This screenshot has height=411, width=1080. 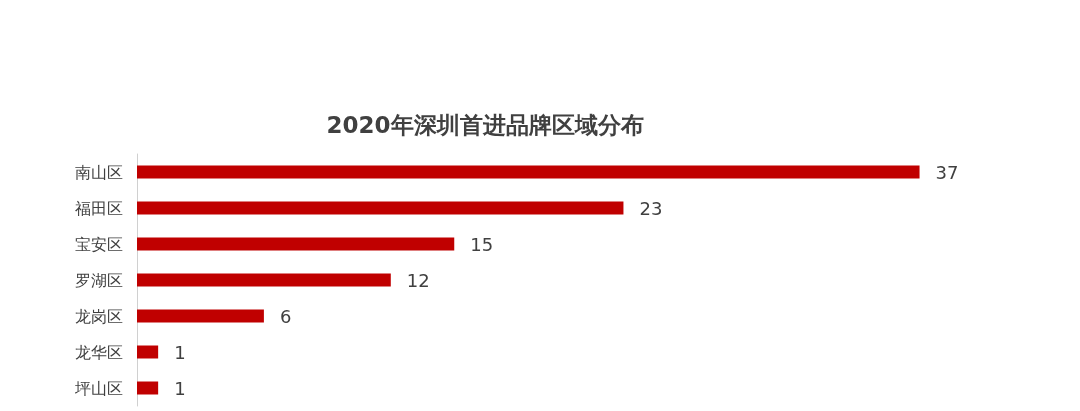 I want to click on y-tick-label: 坪山区, so click(x=98, y=388).